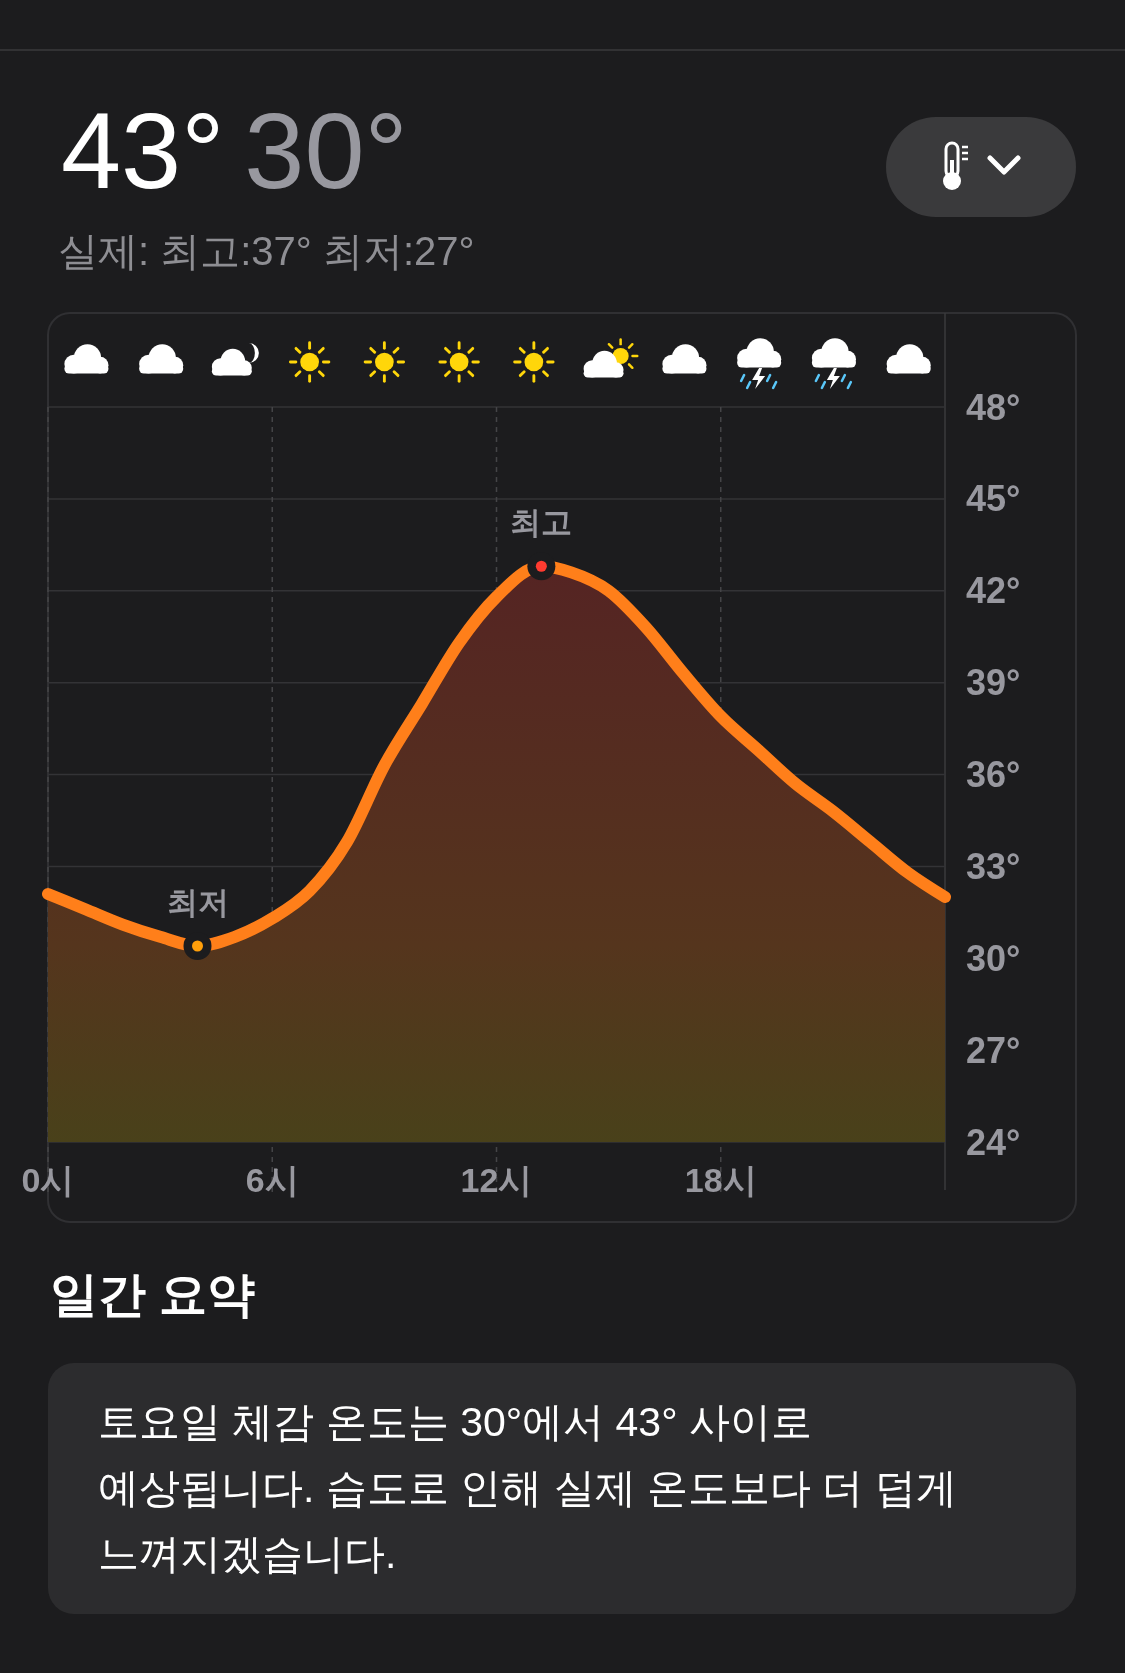  What do you see at coordinates (993, 407) in the screenshot?
I see `y-tick-label: 48°` at bounding box center [993, 407].